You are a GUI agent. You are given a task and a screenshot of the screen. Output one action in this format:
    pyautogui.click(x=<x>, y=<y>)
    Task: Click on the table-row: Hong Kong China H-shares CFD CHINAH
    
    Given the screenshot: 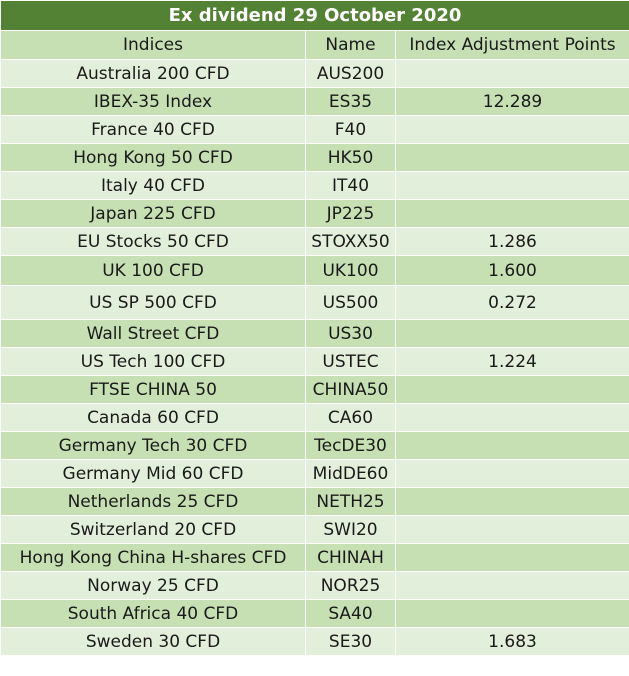 What is the action you would take?
    pyautogui.click(x=314, y=557)
    